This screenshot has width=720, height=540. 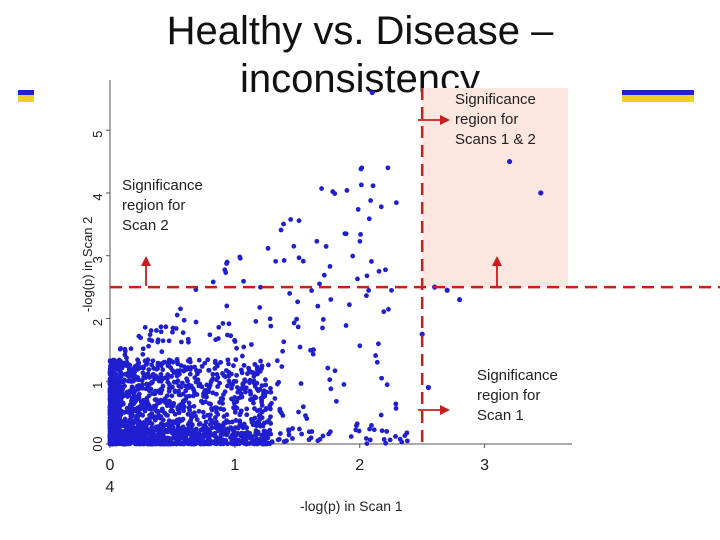 I want to click on x-axis-label: -log(p) in Scan 1, so click(x=351, y=506).